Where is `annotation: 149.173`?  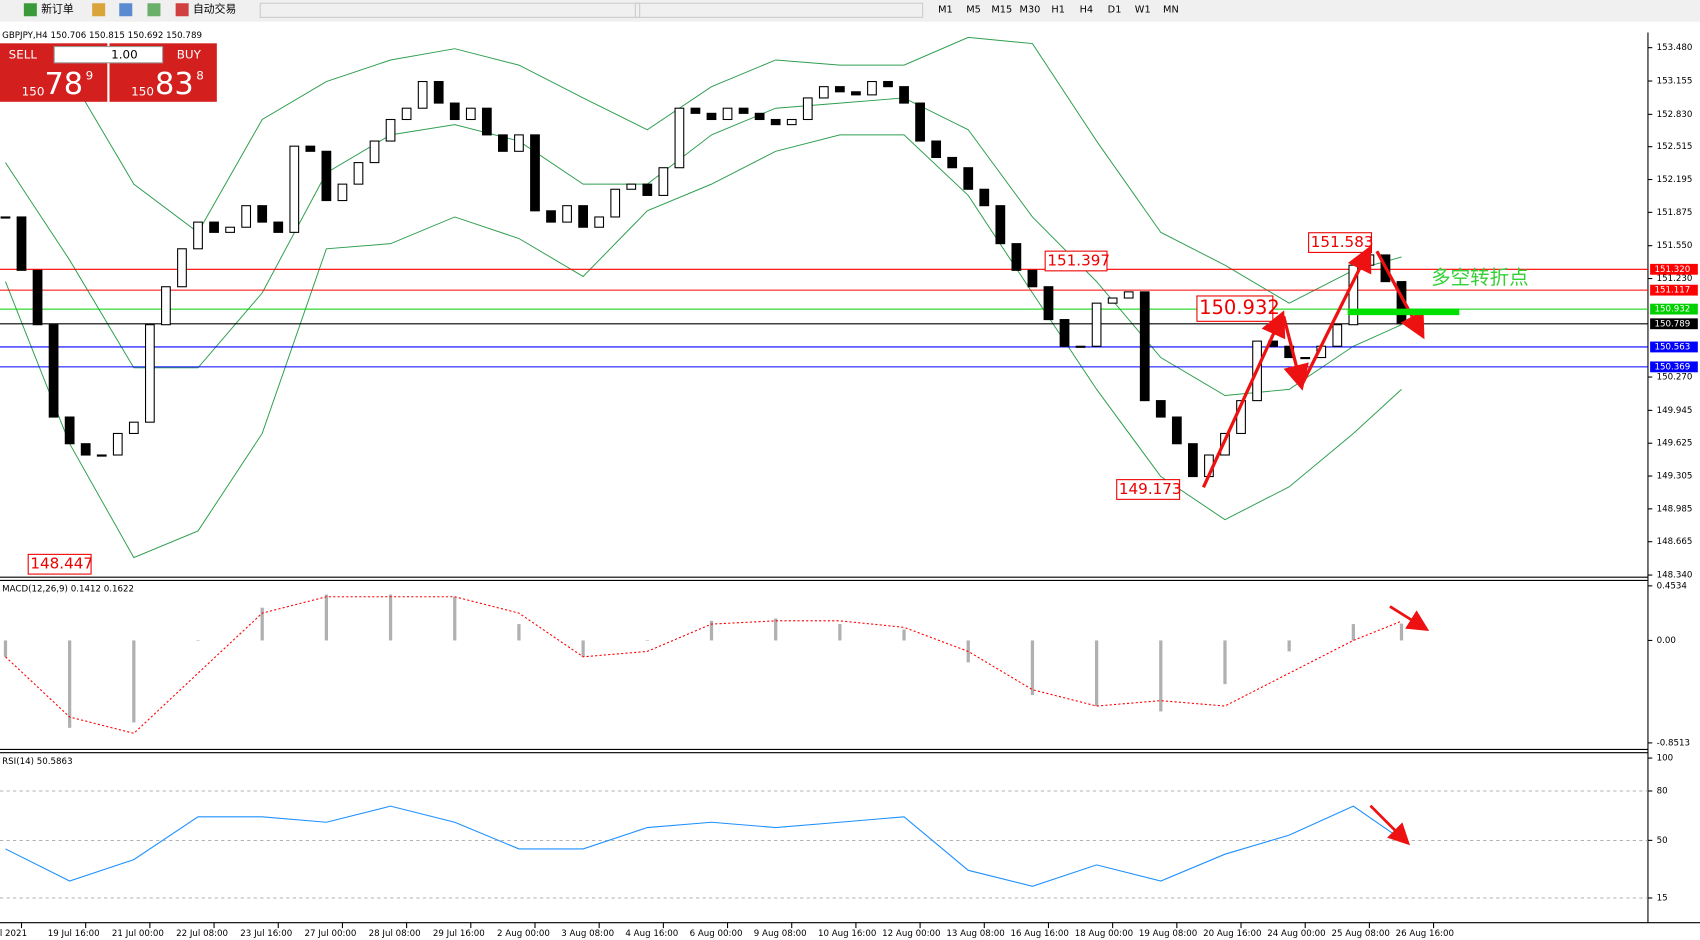 annotation: 149.173 is located at coordinates (1150, 489).